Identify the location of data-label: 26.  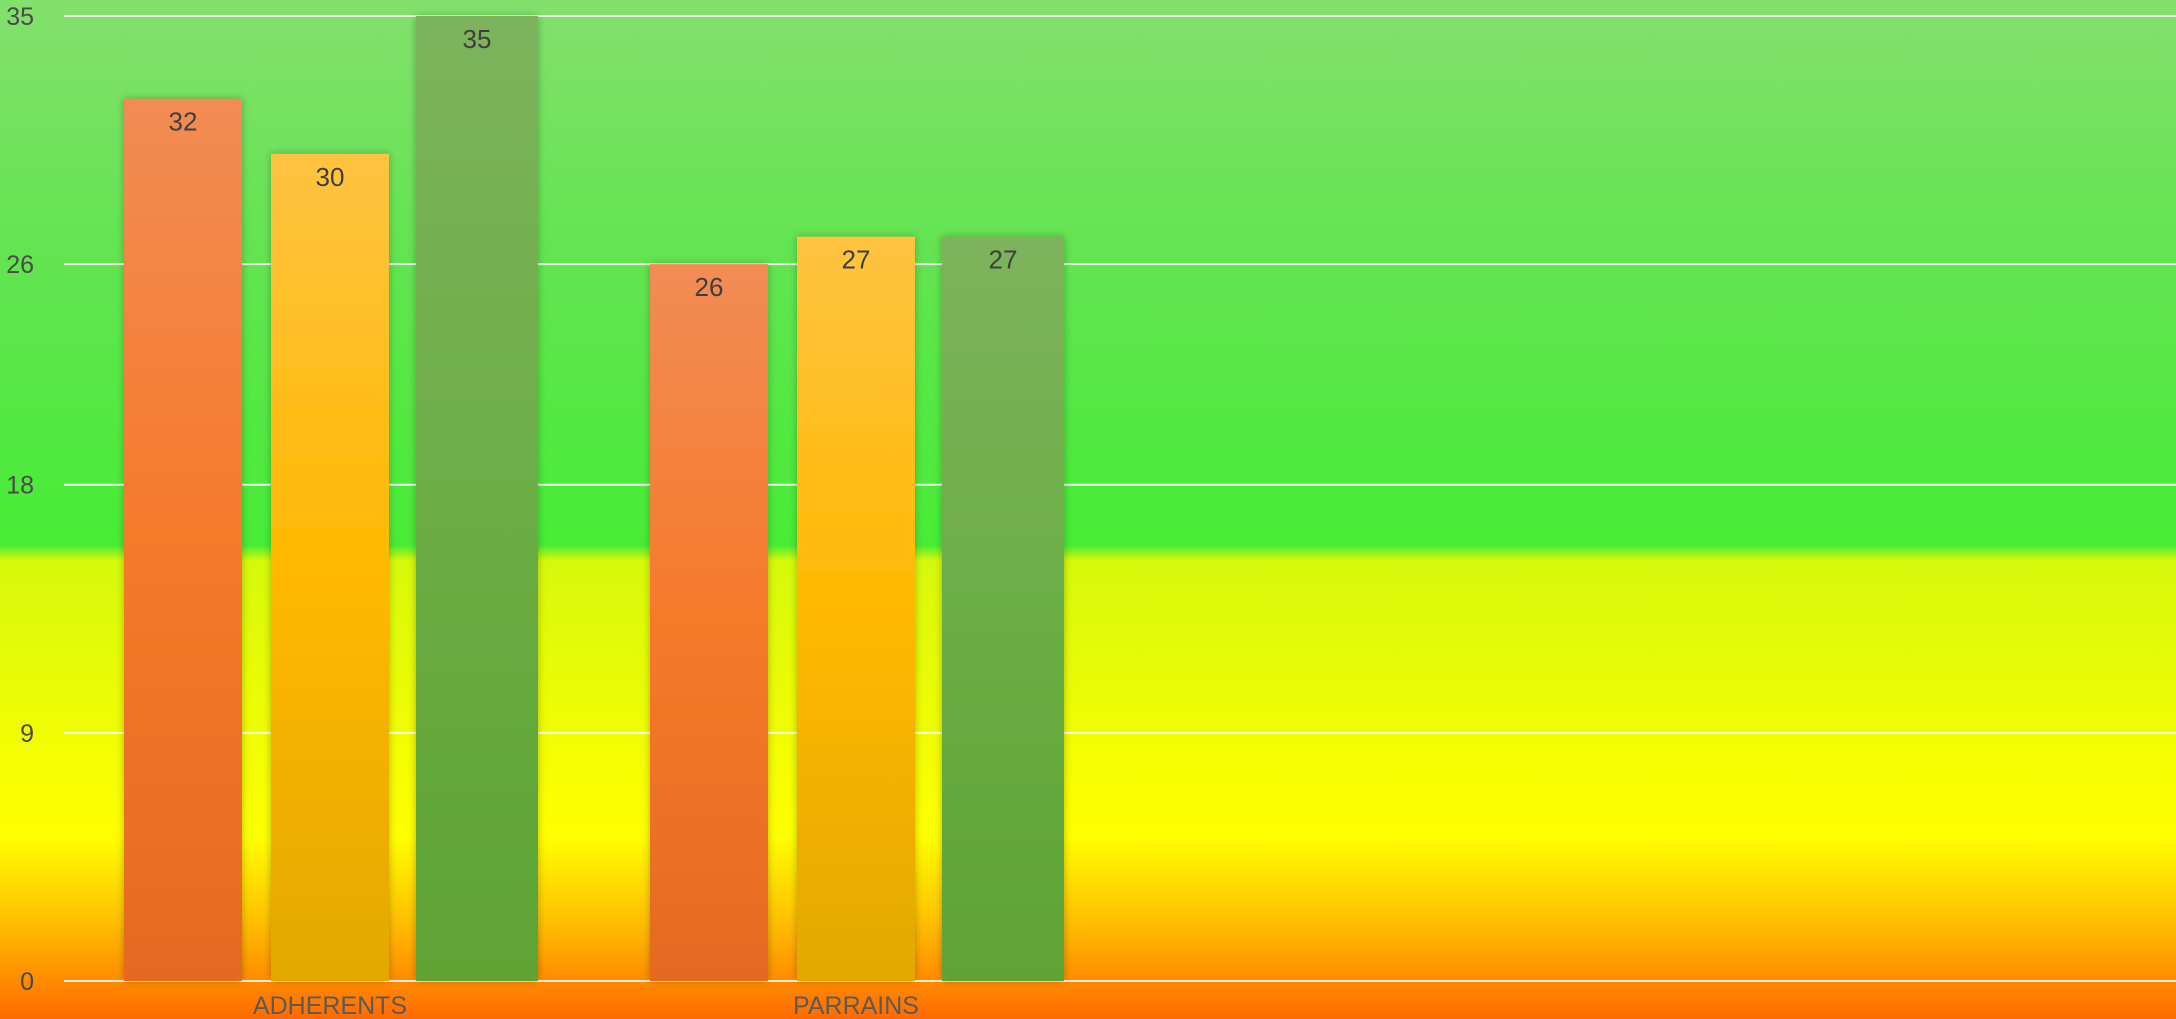
(709, 287).